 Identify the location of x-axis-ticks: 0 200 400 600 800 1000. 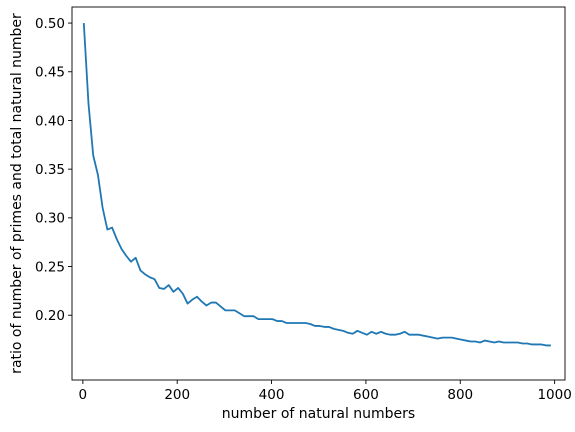
(325, 391).